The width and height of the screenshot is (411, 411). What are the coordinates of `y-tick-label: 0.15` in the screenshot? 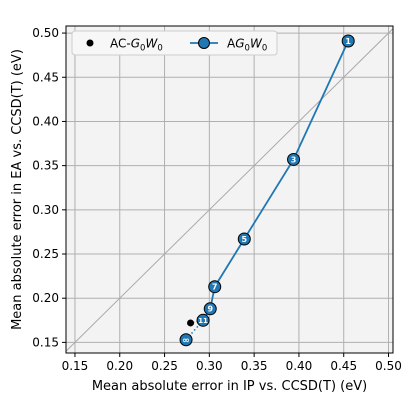 It's located at (45, 342).